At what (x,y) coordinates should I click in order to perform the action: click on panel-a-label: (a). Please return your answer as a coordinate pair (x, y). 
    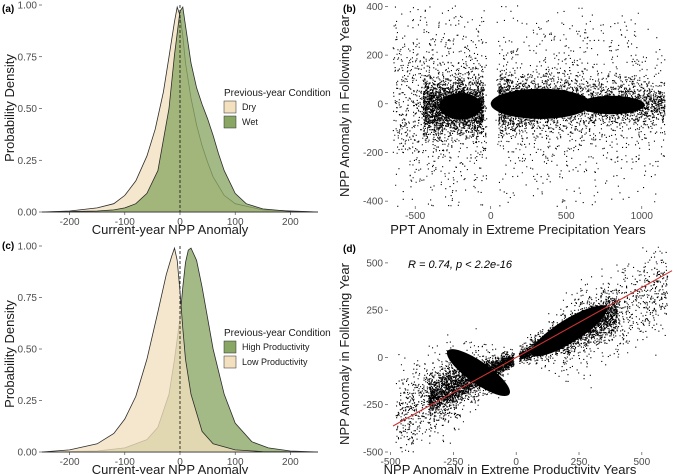
    Looking at the image, I should click on (8, 9).